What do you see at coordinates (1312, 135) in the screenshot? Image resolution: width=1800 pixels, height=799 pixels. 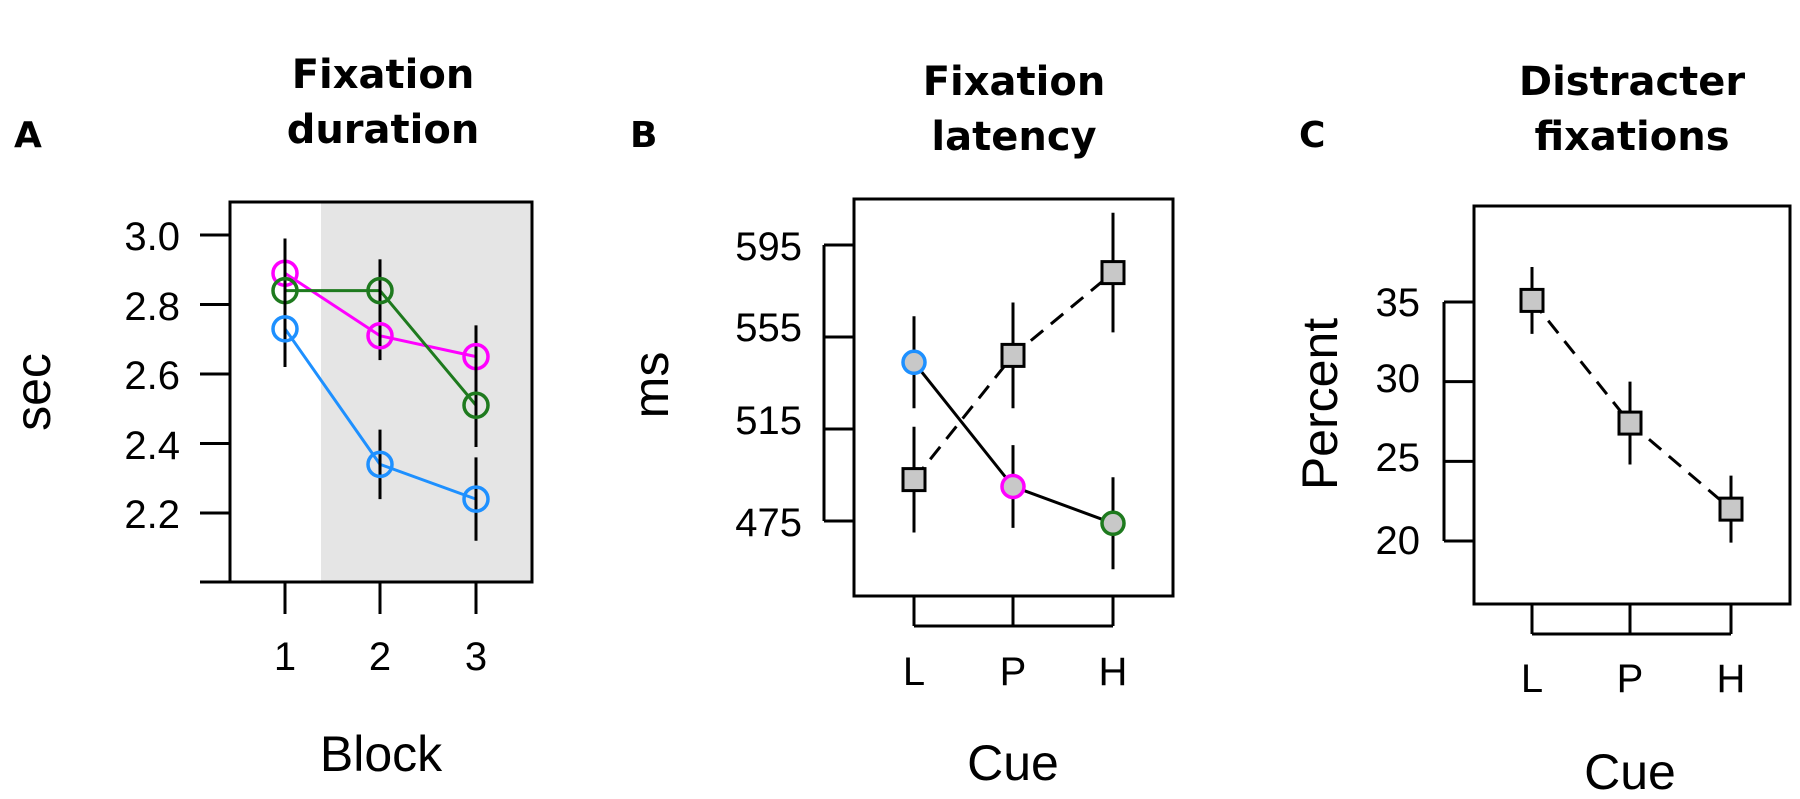 I see `panel-letter-c: C` at bounding box center [1312, 135].